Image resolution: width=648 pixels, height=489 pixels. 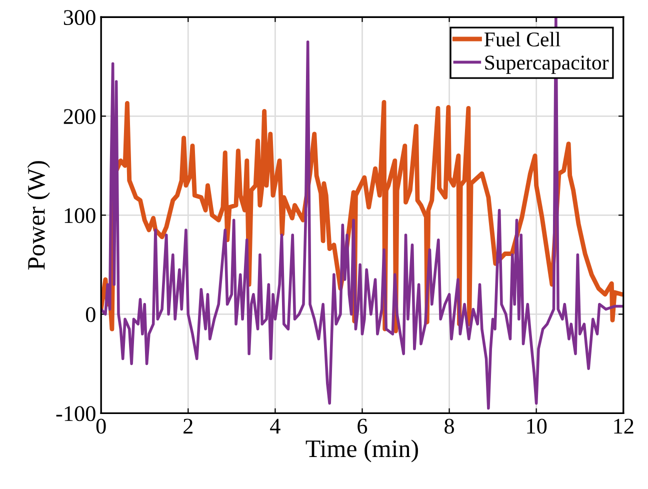 I want to click on y-tick-label: 300, so click(x=80, y=18).